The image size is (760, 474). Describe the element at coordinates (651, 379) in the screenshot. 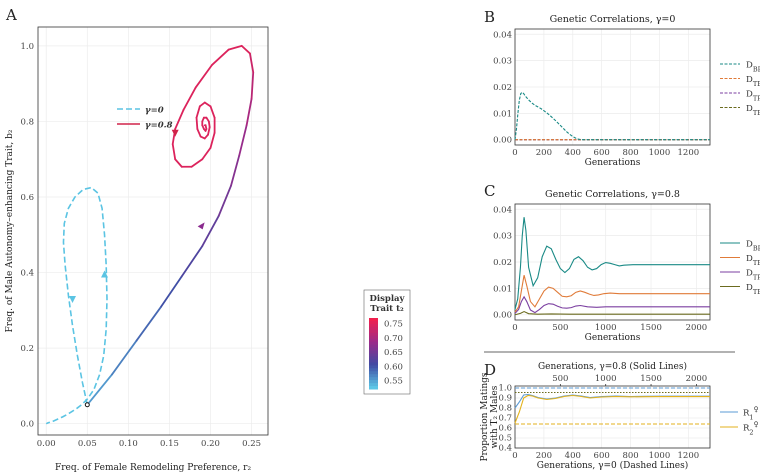

I see `top-tick-label: 1500` at that location.